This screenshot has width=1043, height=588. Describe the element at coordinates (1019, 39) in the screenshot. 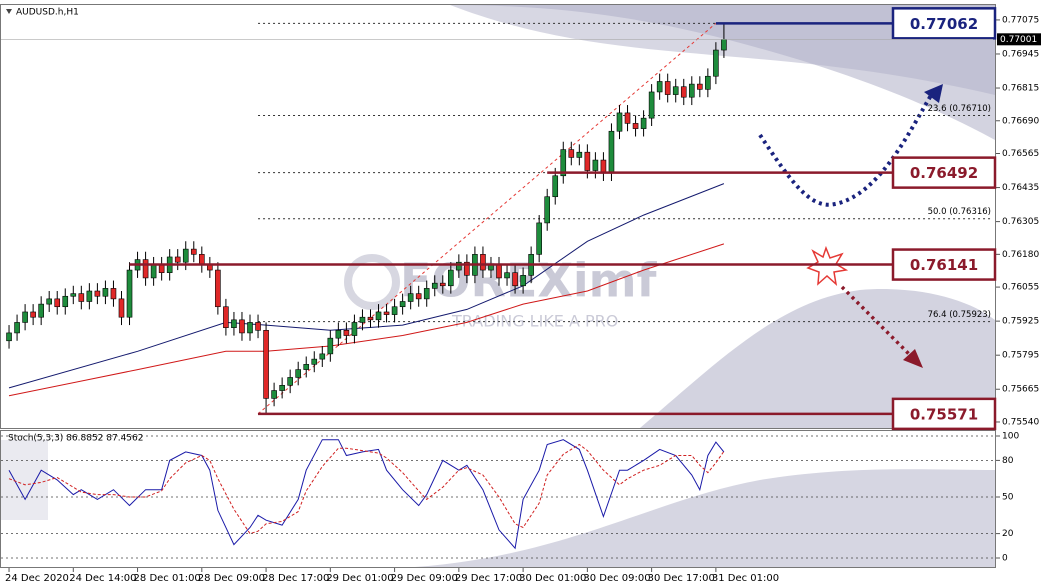

I see `current-price-tag` at that location.